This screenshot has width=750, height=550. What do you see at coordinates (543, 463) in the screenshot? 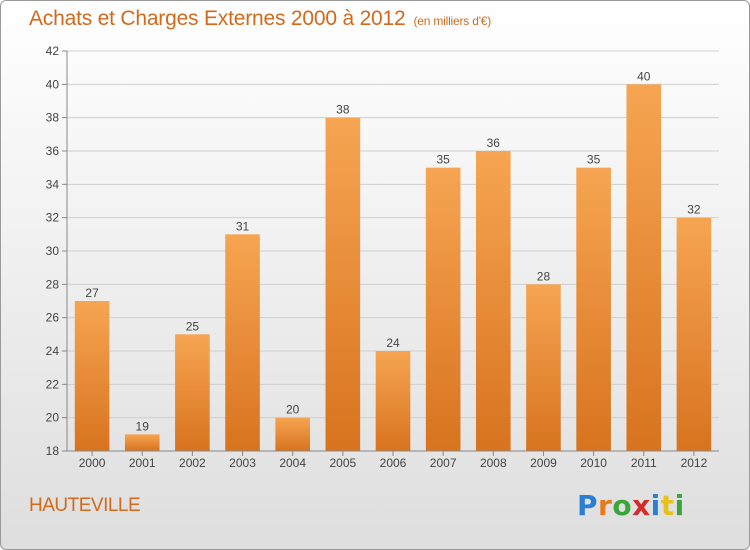
I see `x-tick-label-2009: 2009` at bounding box center [543, 463].